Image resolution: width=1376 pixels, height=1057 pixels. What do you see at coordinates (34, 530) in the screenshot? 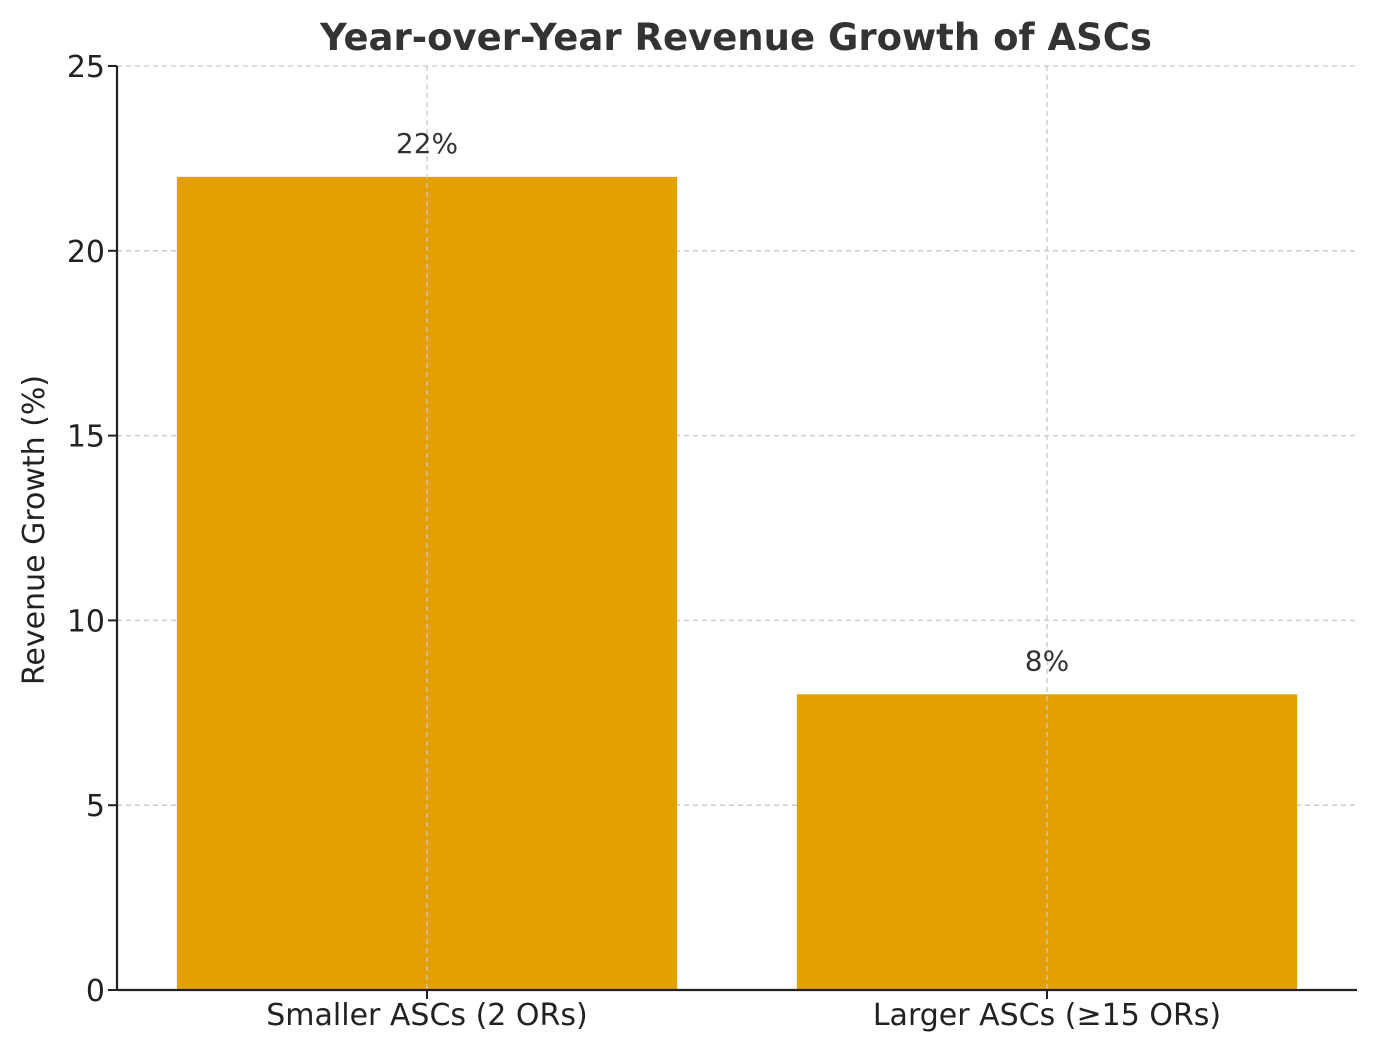
I see `y-axis-label: Revenue Growth (%)` at bounding box center [34, 530].